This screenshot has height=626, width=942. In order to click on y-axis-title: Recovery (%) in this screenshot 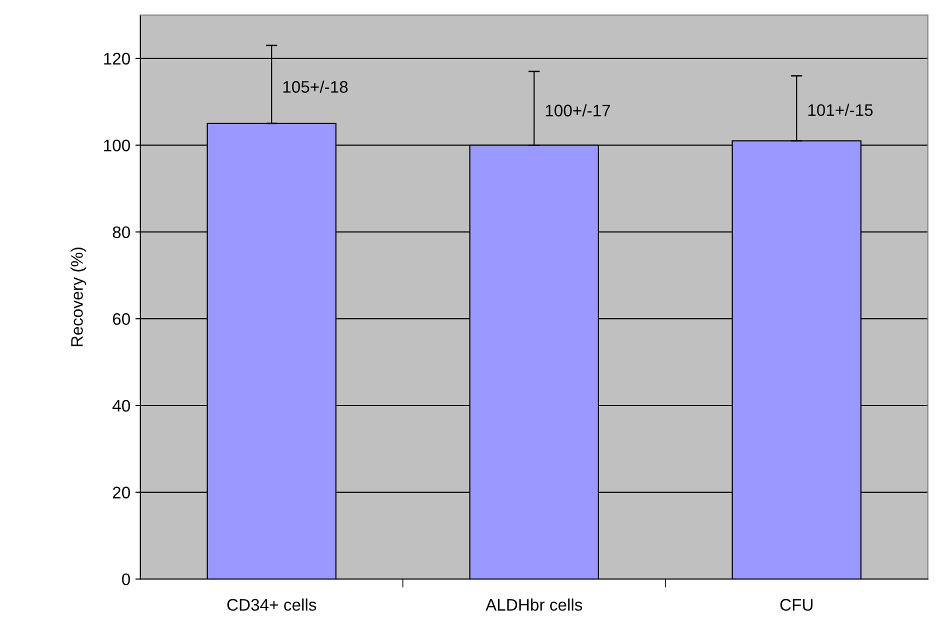, I will do `click(78, 297)`.